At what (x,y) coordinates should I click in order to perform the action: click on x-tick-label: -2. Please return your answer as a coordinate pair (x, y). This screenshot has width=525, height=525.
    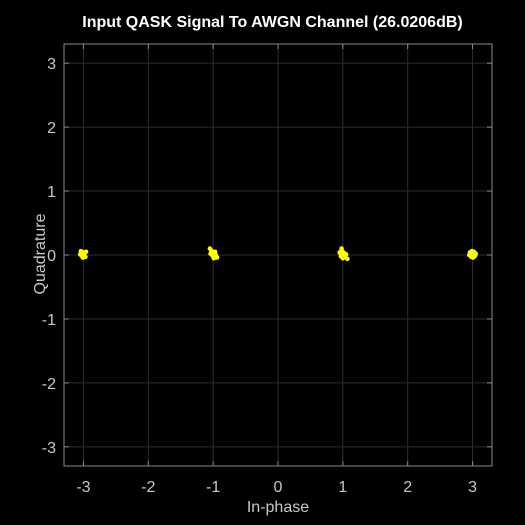
    Looking at the image, I should click on (148, 487).